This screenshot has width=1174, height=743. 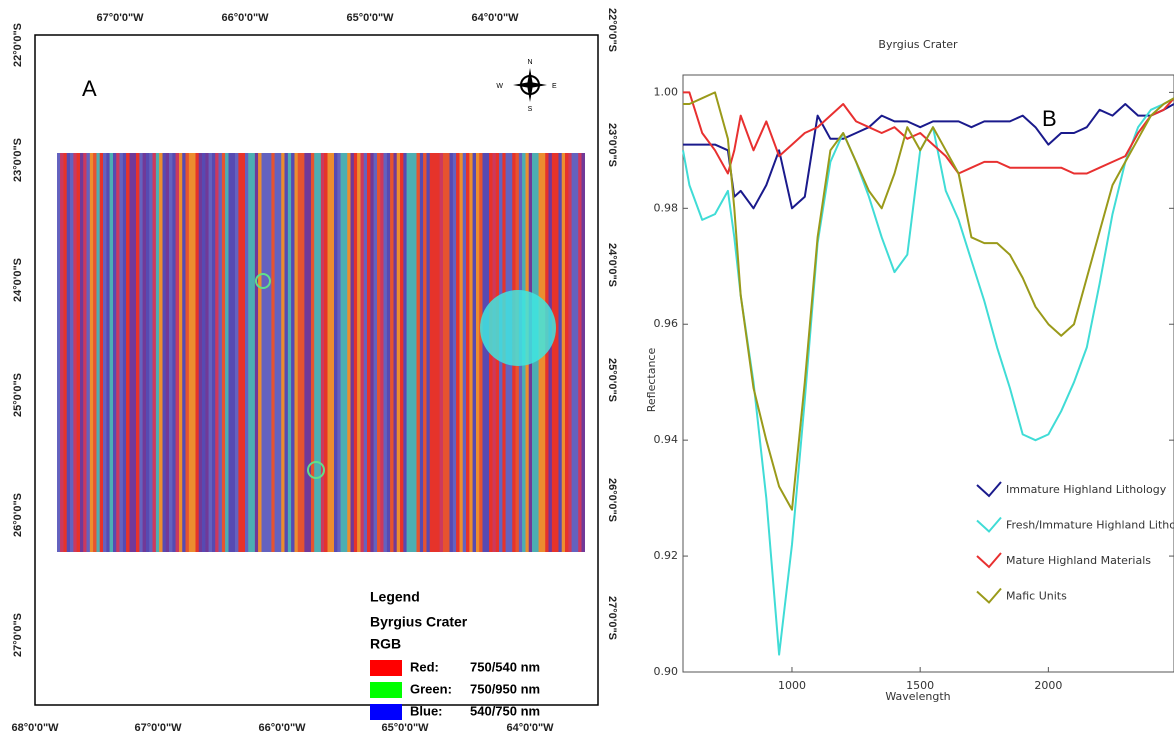 I want to click on legend-entry: Mafic Units, so click(x=1036, y=596).